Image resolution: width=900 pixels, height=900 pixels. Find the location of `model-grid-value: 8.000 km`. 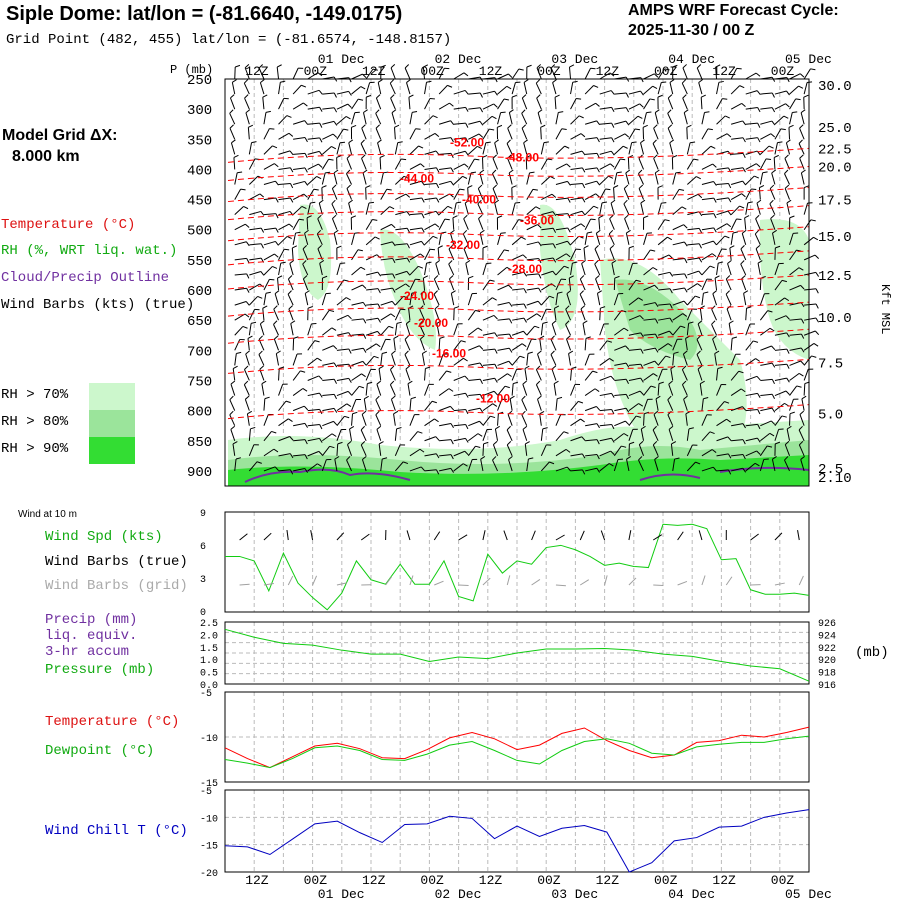

model-grid-value: 8.000 km is located at coordinates (46, 156).